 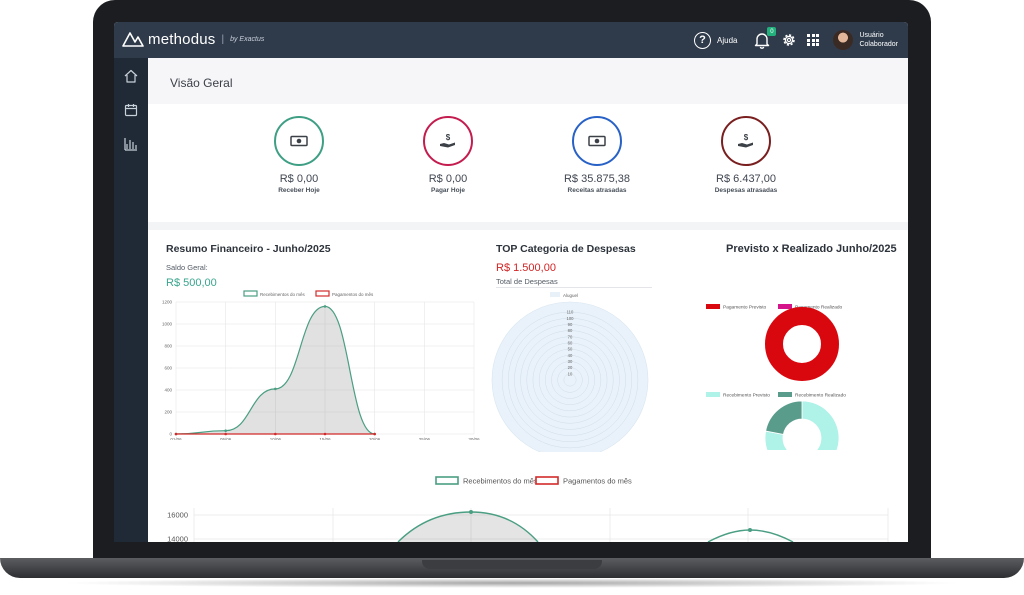 I want to click on legend-label: Recebimento Realizado, so click(x=820, y=396).